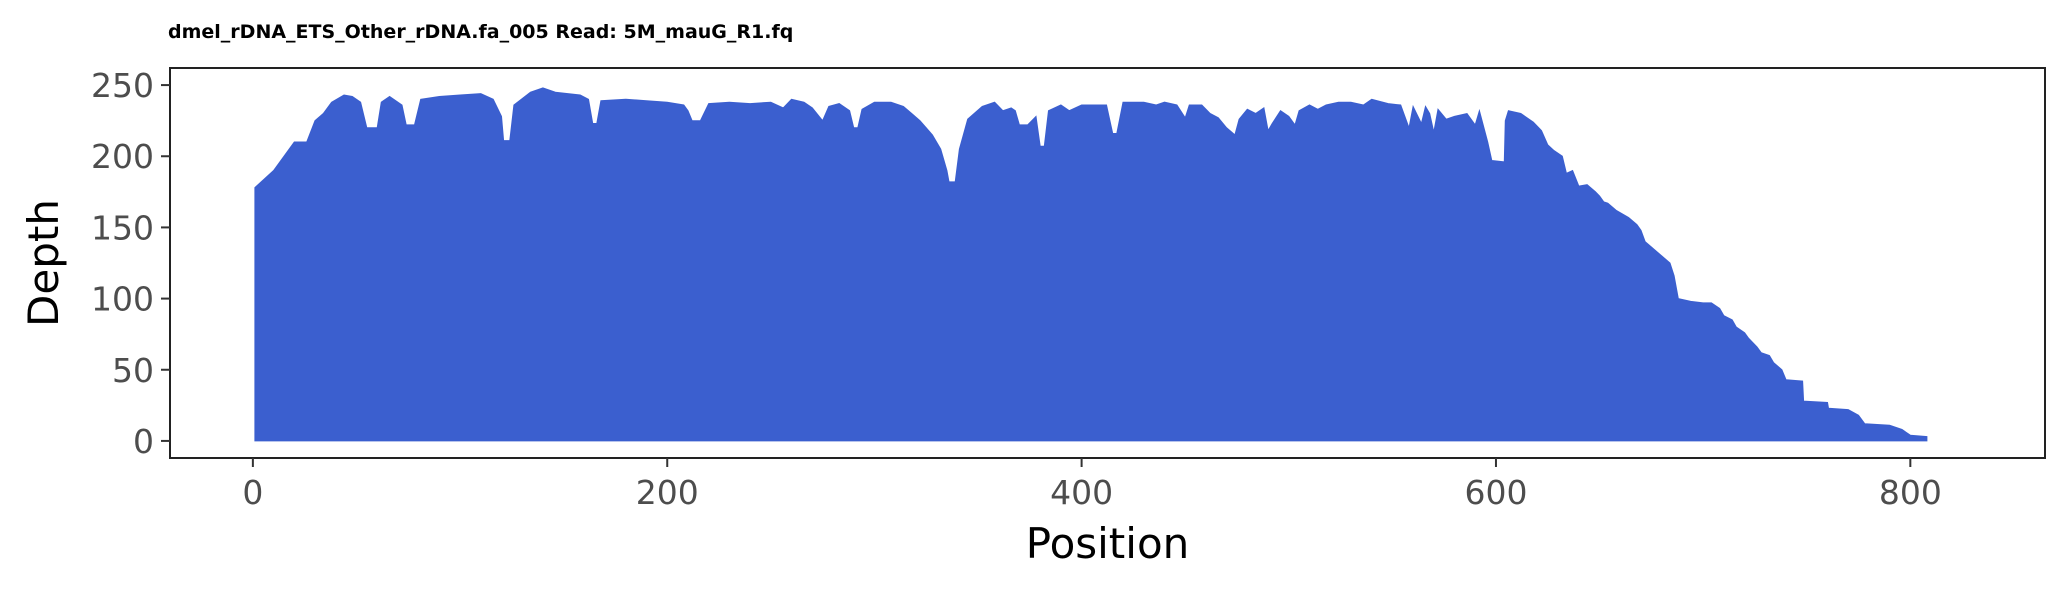  Describe the element at coordinates (122, 156) in the screenshot. I see `y-tick-label: 200` at that location.